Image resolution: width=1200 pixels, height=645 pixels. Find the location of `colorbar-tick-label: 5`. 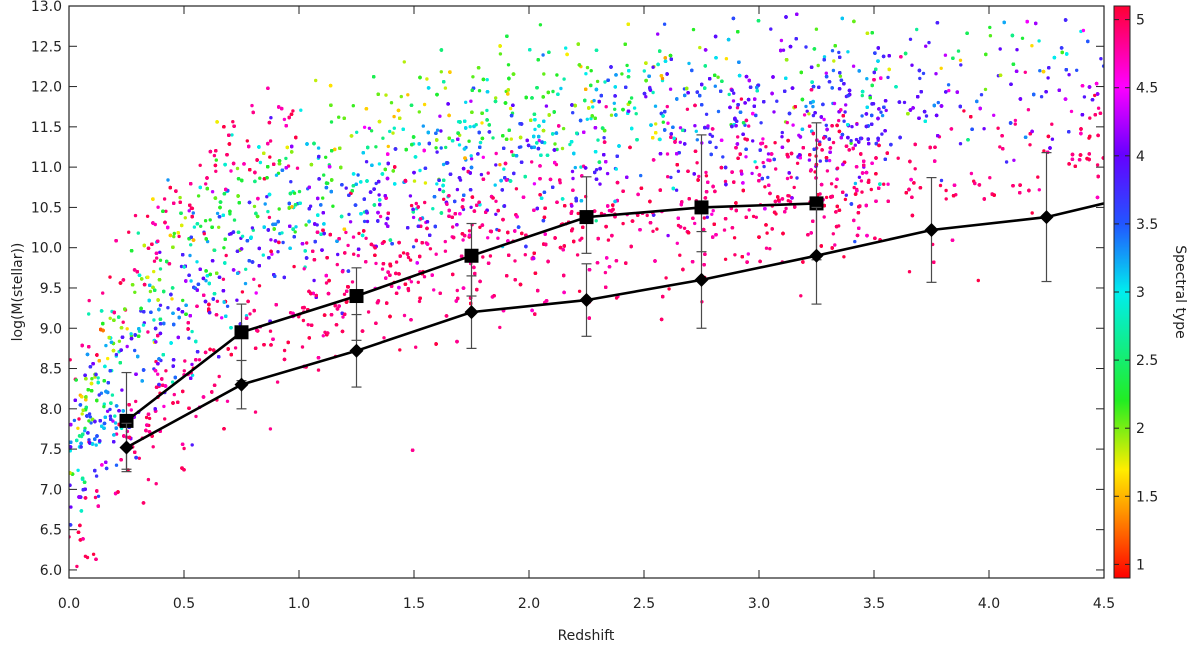

colorbar-tick-label: 5 is located at coordinates (1140, 21).